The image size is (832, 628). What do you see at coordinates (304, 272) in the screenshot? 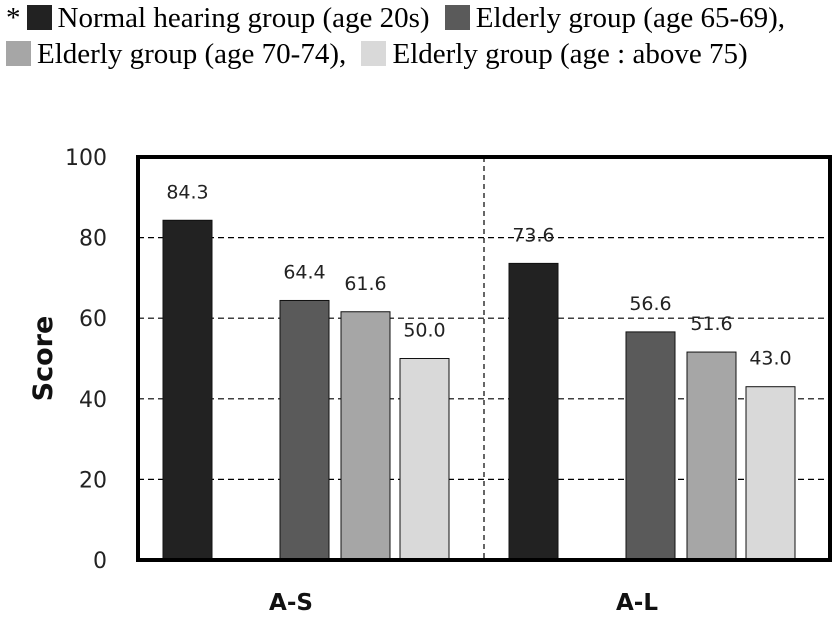
I see `data-label-A-S-1: 64.4` at bounding box center [304, 272].